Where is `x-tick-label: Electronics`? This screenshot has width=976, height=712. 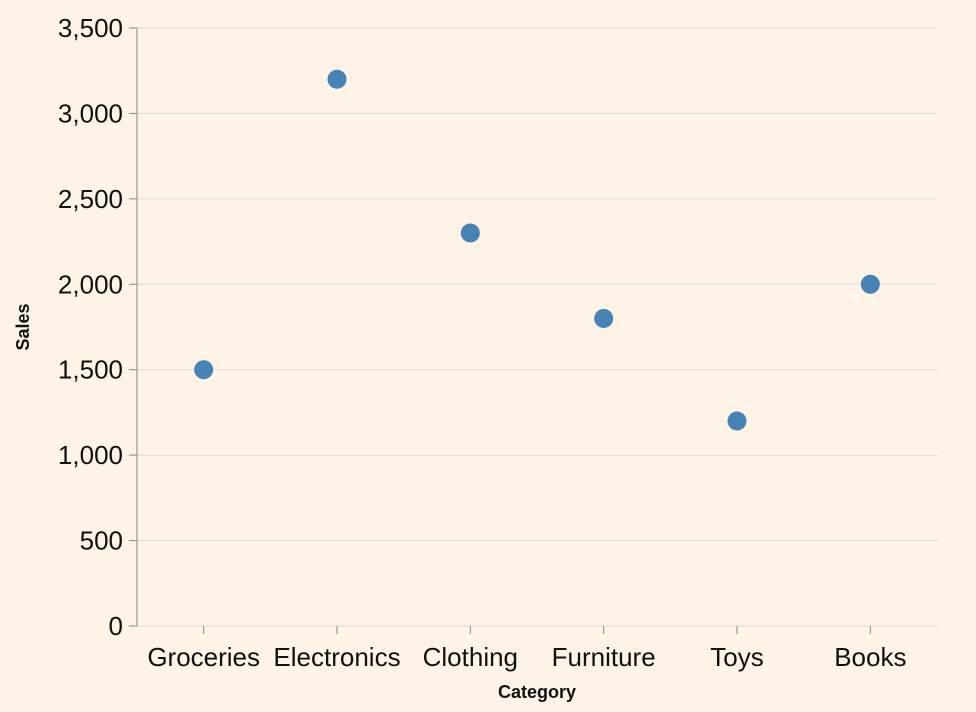
x-tick-label: Electronics is located at coordinates (336, 657).